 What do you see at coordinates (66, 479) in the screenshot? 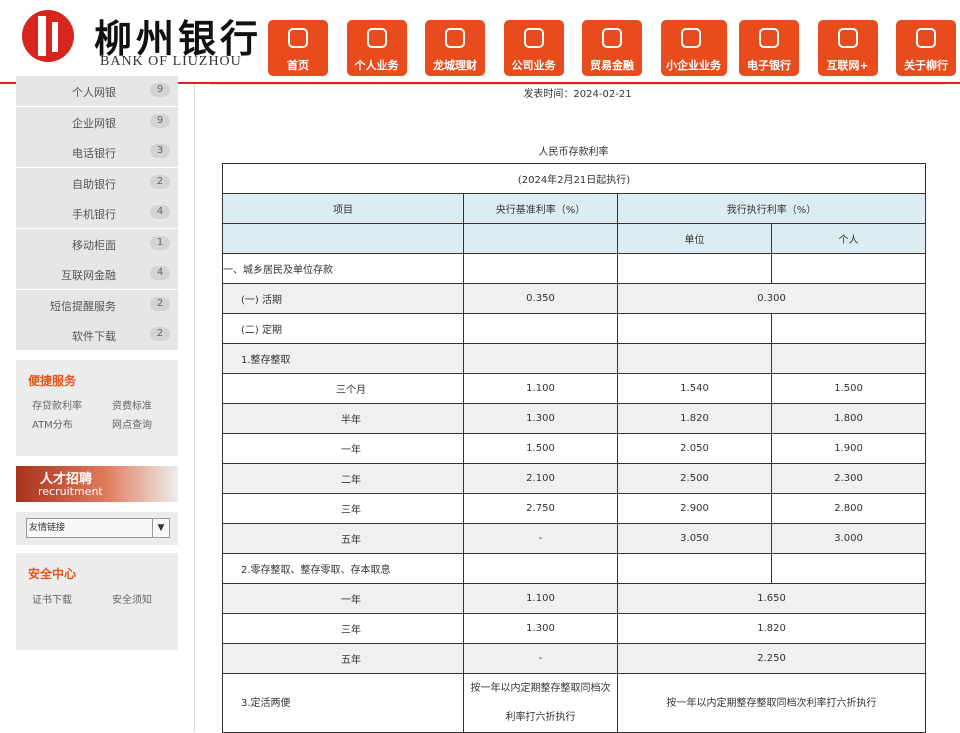
I see `recruit-title: 人才招聘` at bounding box center [66, 479].